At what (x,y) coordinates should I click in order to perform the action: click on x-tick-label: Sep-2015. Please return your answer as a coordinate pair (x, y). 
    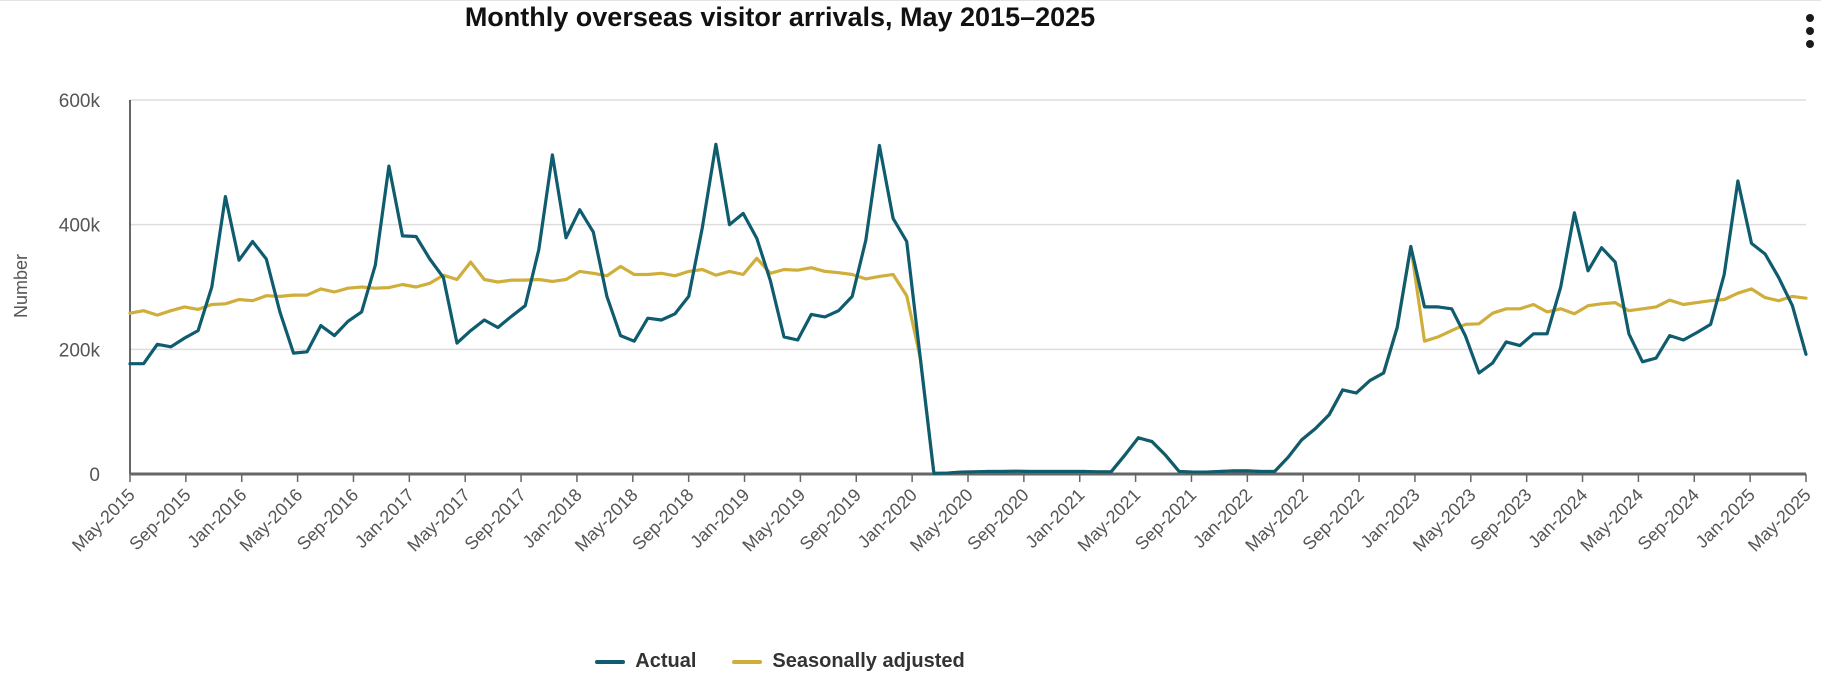
    Looking at the image, I should click on (159, 519).